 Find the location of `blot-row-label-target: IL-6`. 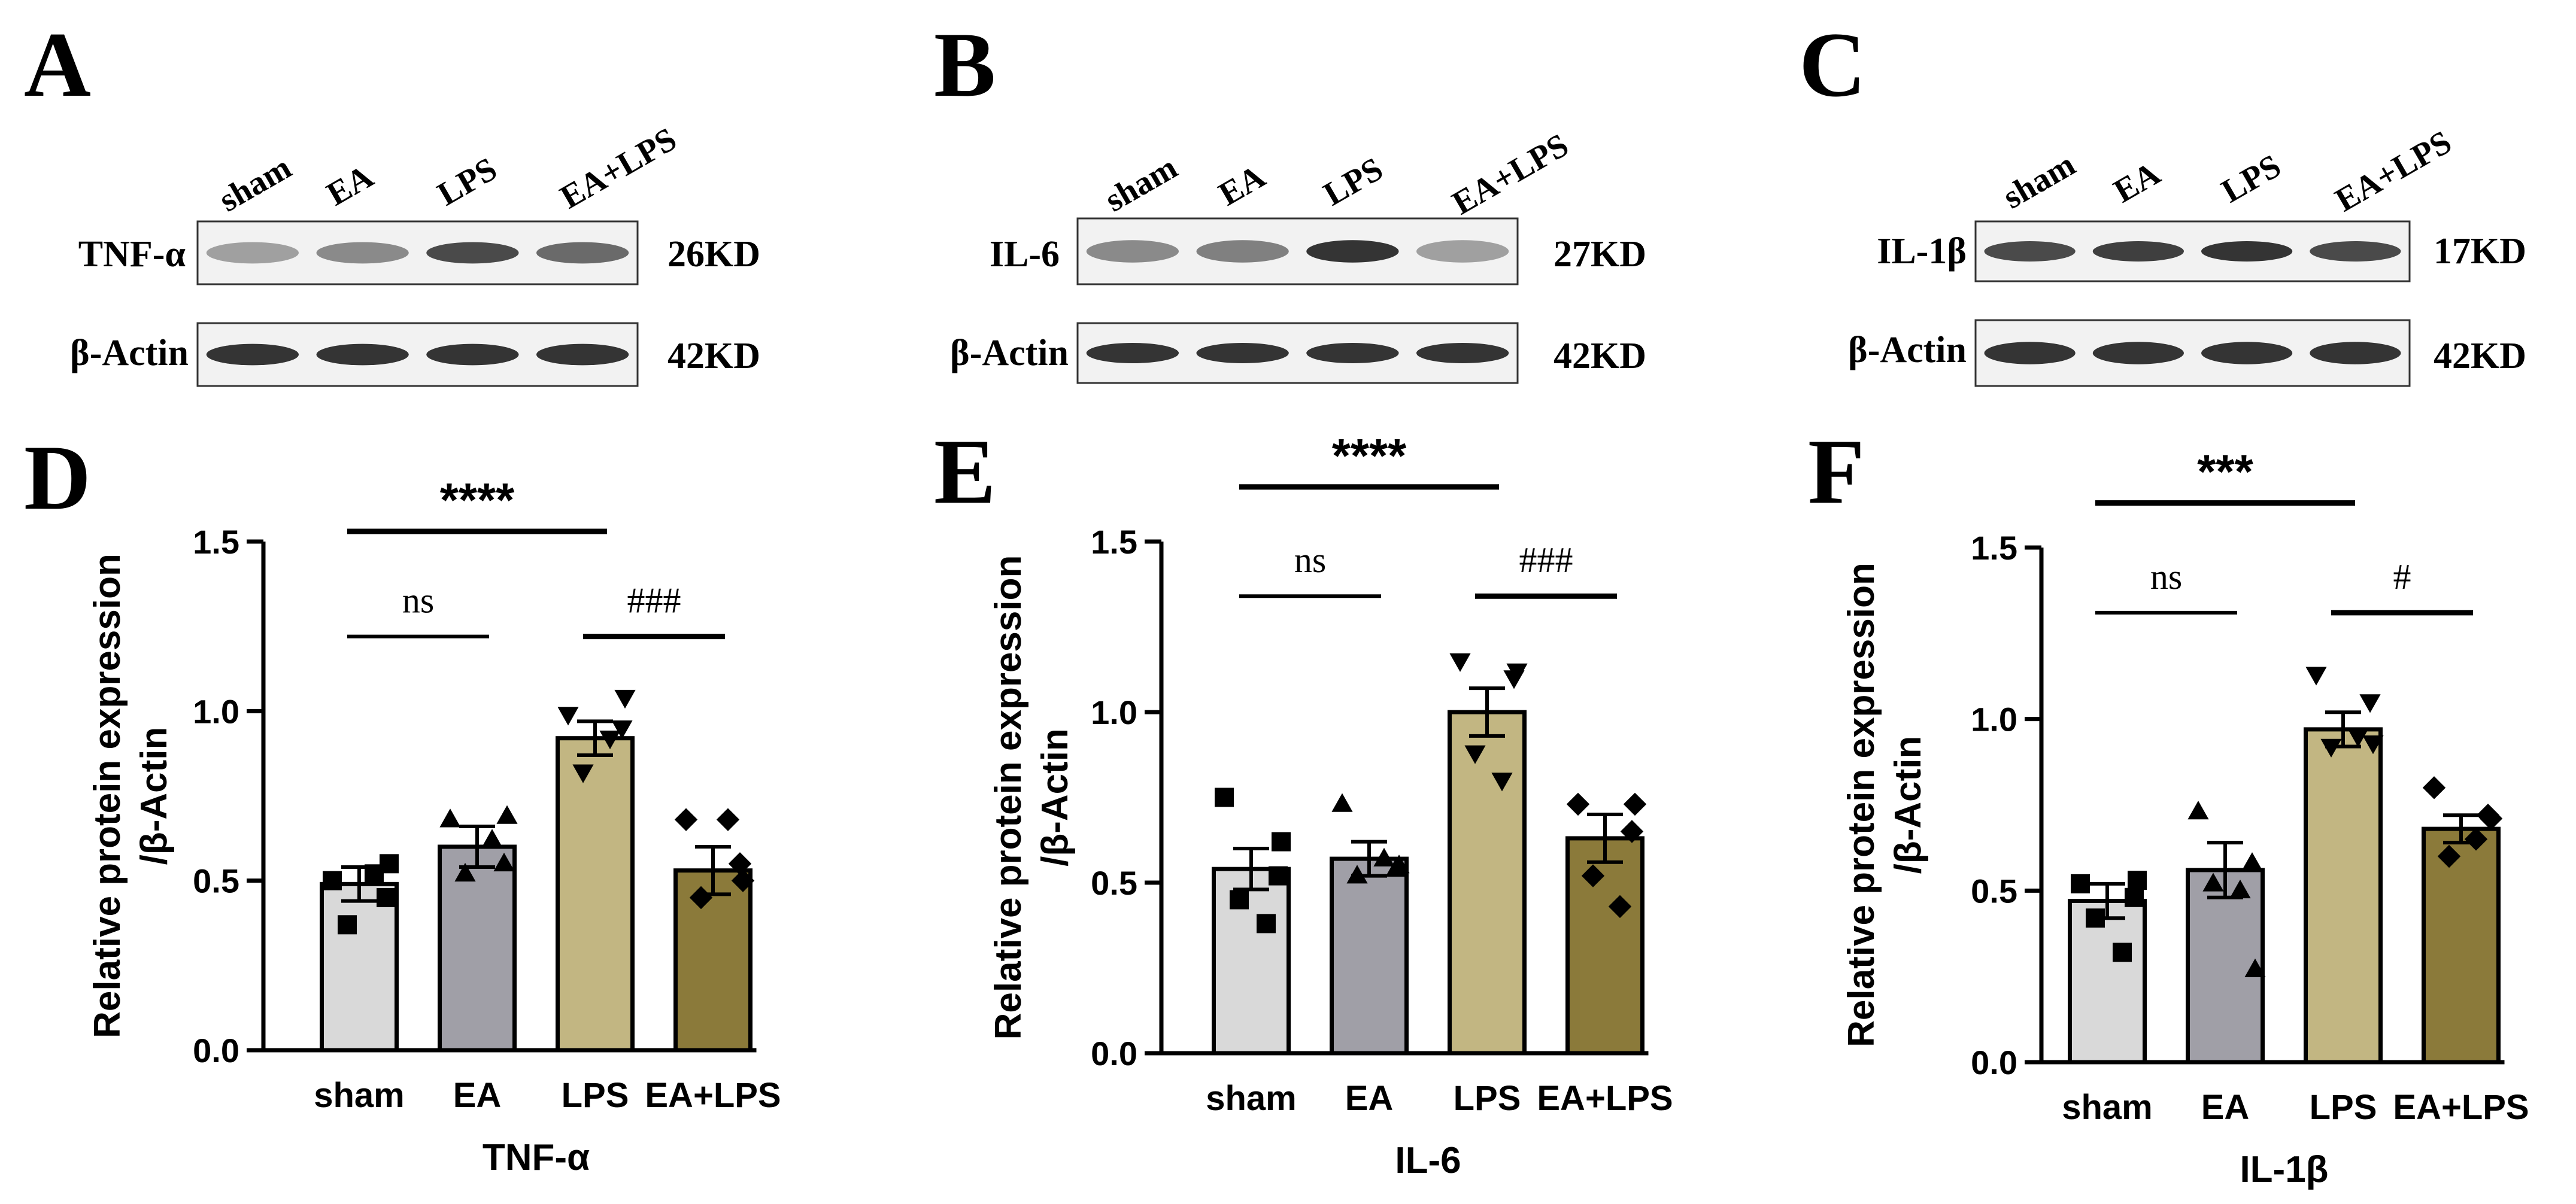

blot-row-label-target: IL-6 is located at coordinates (1025, 254).